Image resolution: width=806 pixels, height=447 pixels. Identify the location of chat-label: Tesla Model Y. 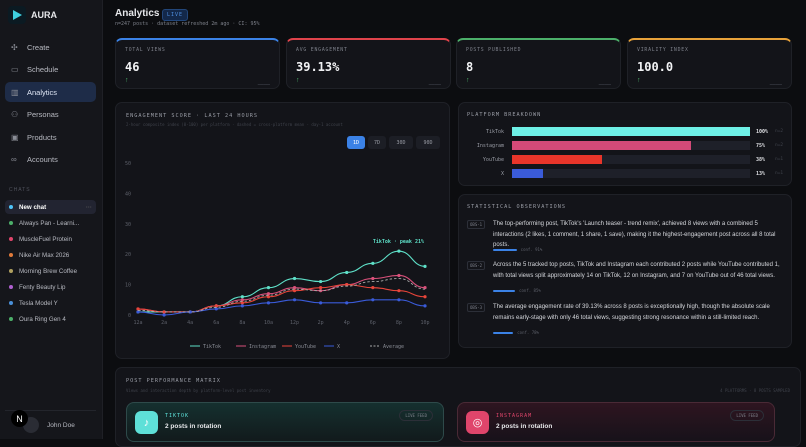
(38, 303).